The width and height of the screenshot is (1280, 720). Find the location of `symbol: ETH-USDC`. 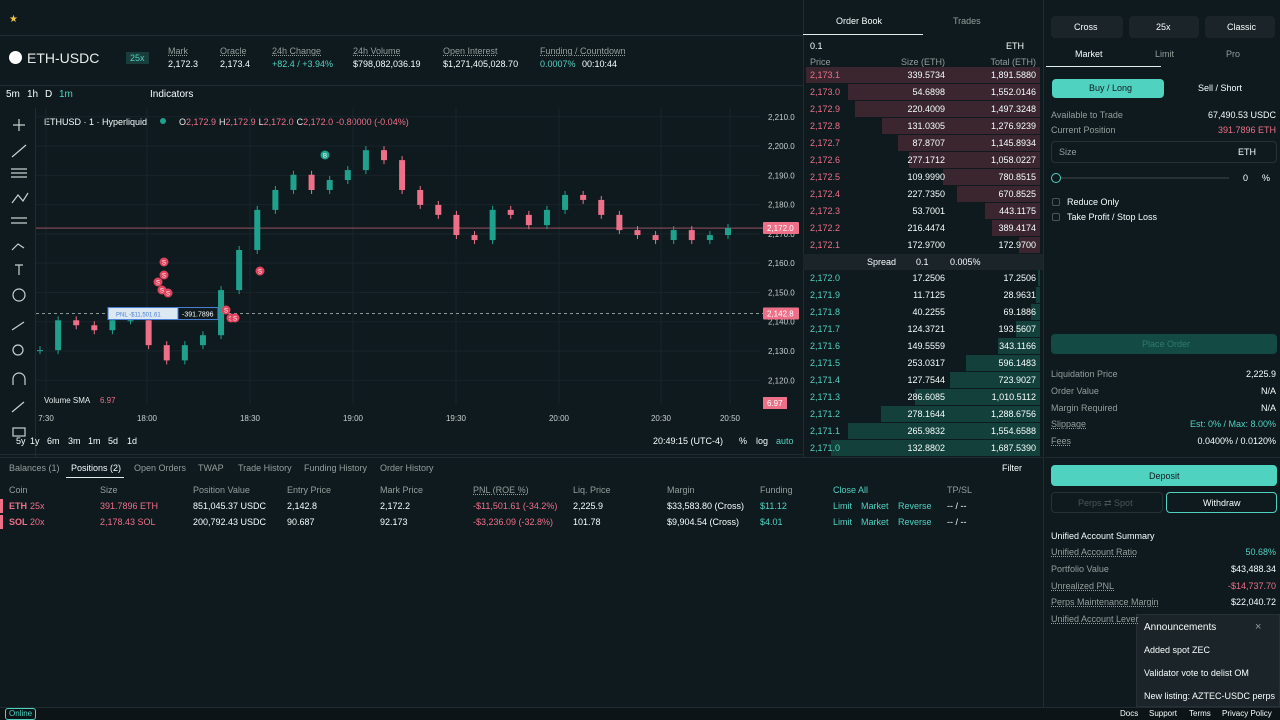

symbol: ETH-USDC is located at coordinates (63, 58).